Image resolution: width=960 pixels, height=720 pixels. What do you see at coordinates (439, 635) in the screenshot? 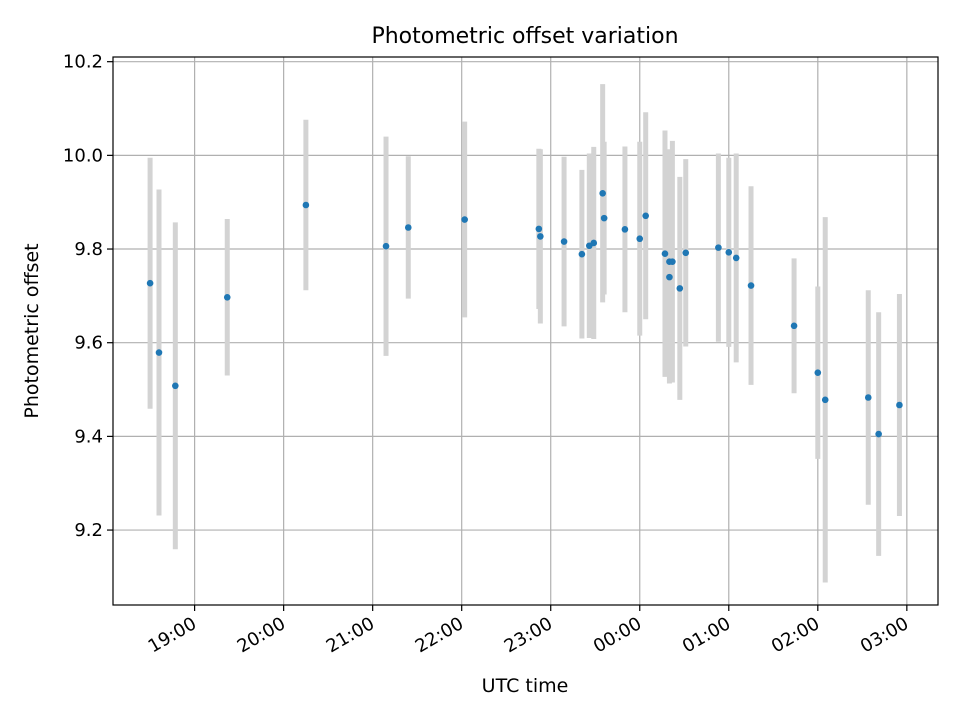
I see `x-tick-label: 22:00` at bounding box center [439, 635].